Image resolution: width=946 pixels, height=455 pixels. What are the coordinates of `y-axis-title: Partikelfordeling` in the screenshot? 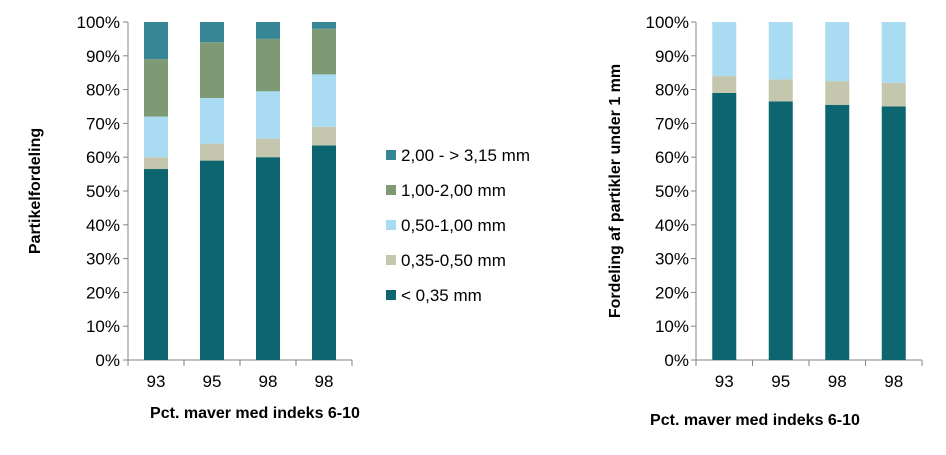 It's located at (35, 191).